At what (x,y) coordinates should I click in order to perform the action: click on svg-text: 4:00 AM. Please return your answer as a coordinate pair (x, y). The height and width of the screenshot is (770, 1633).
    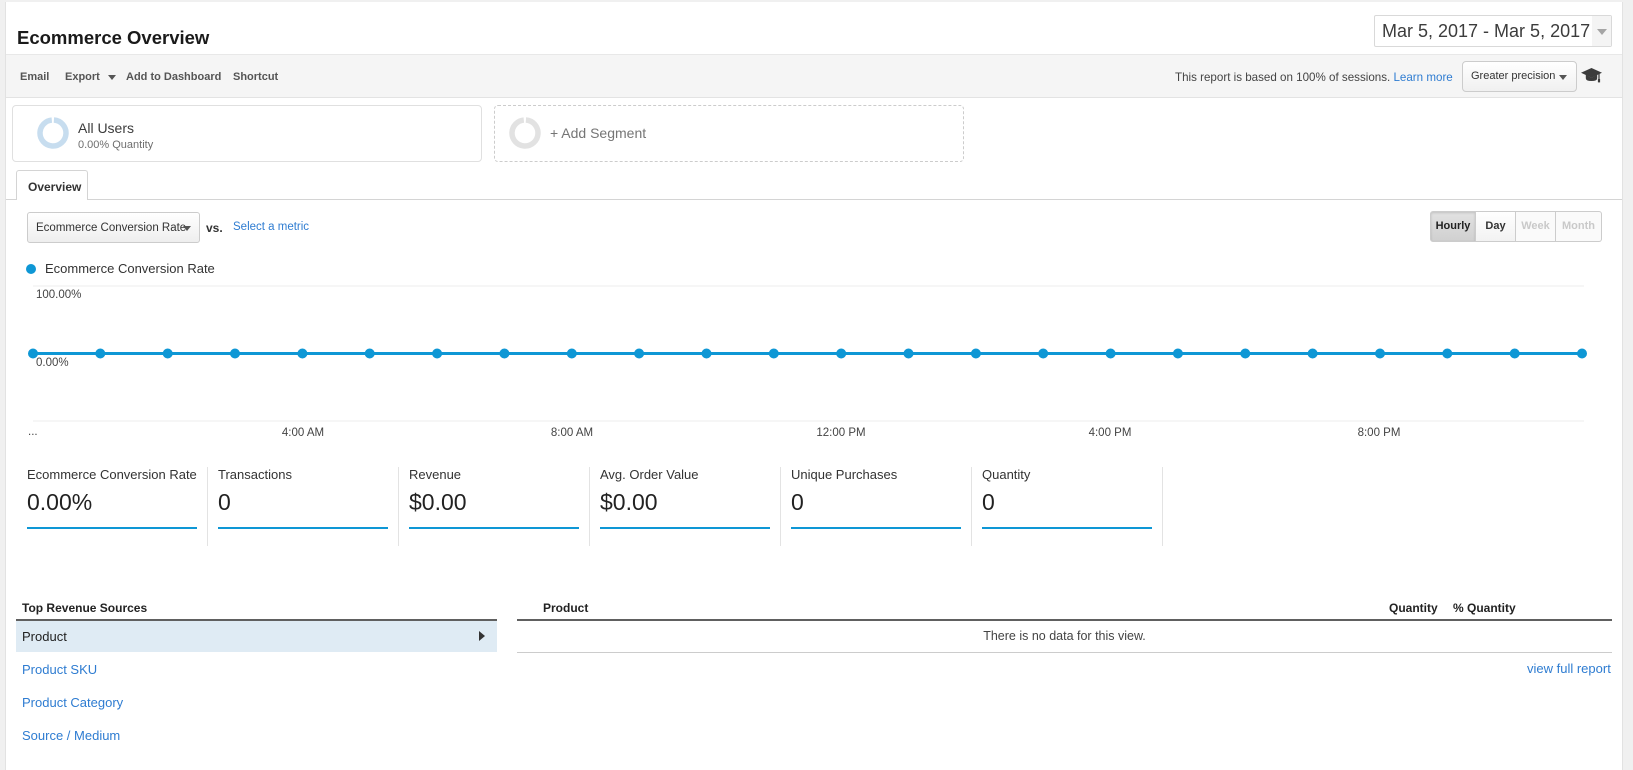
    Looking at the image, I should click on (303, 433).